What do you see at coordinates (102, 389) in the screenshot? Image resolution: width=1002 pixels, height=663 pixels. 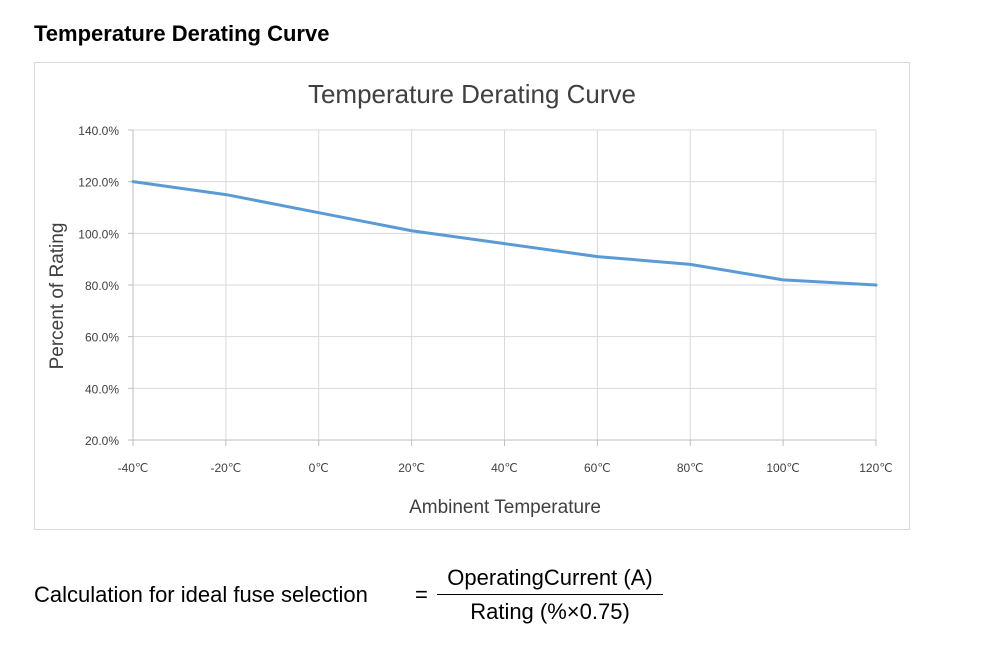 I see `y-tick-label: 40.0%` at bounding box center [102, 389].